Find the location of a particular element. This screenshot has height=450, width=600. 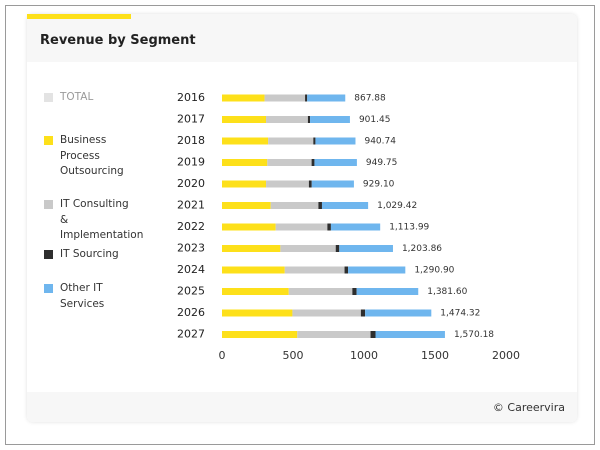

legend-label: IT Consulting & Implementation is located at coordinates (102, 219).